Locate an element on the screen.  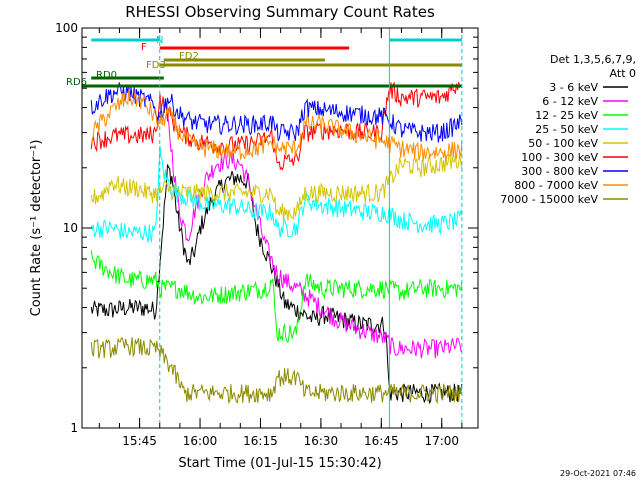
y-tick-label: 10 is located at coordinates (70, 228).